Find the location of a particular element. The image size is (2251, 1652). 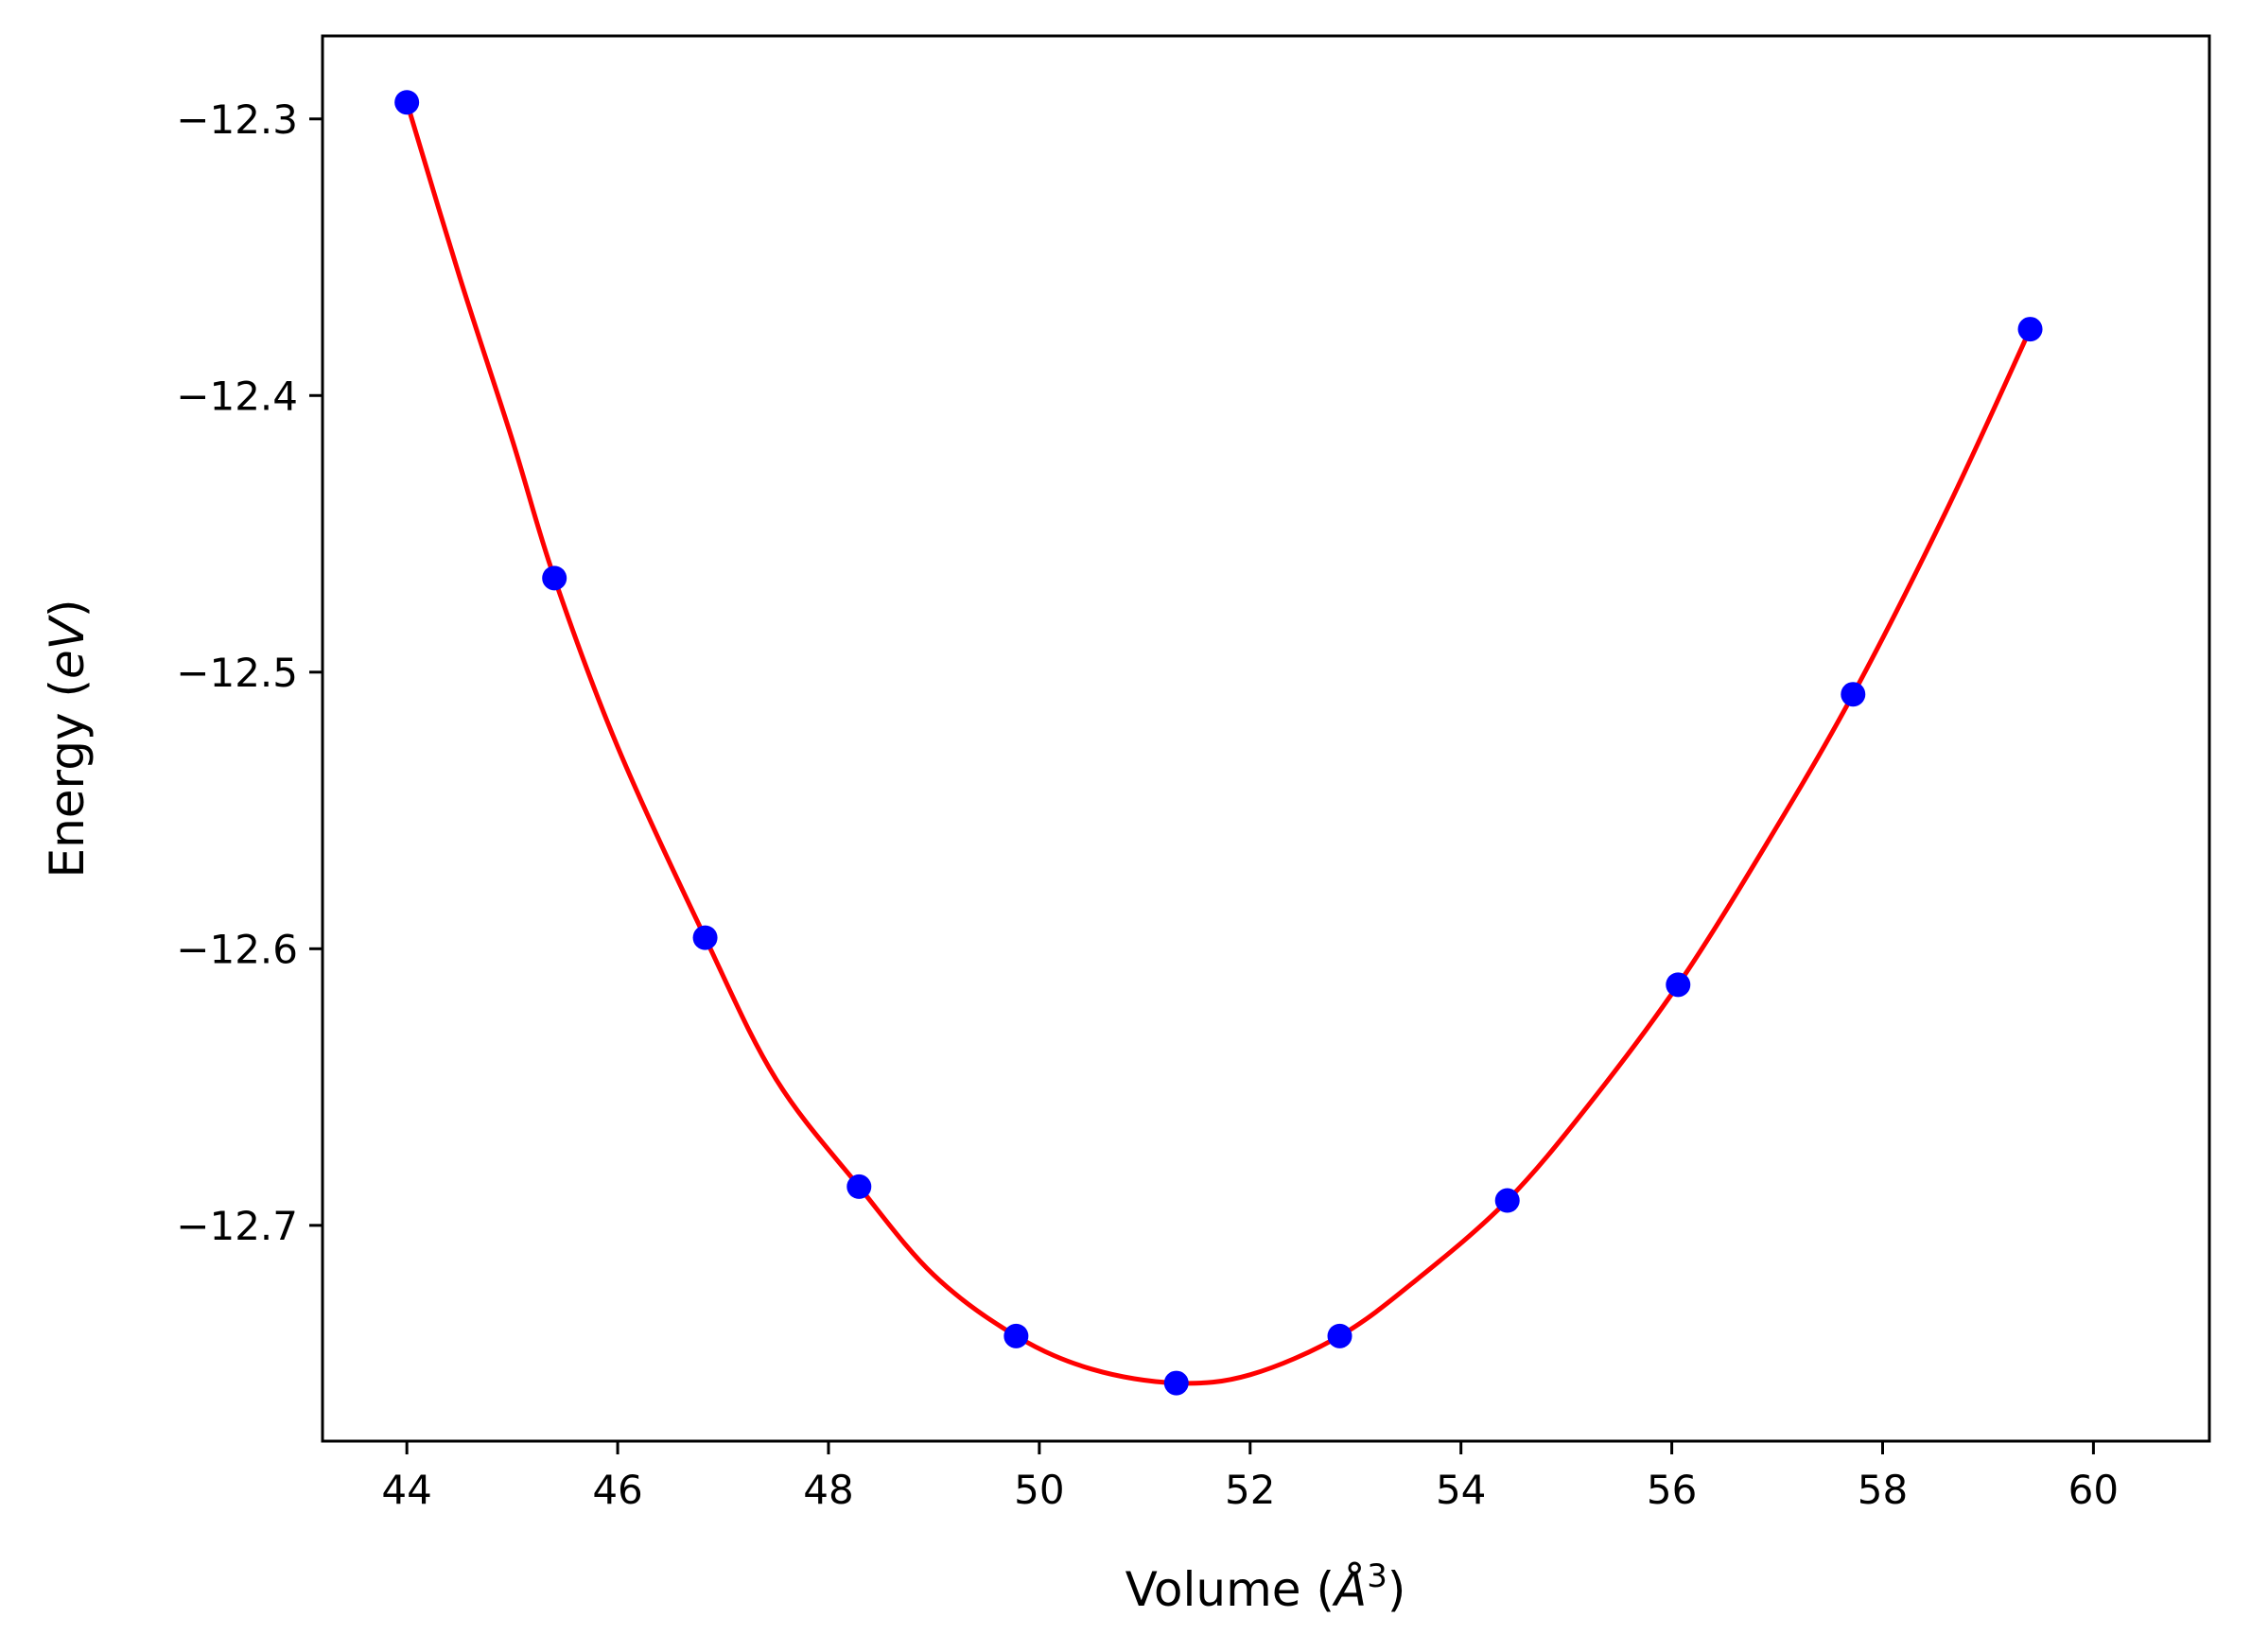

y-tick-label: −12.7 is located at coordinates (237, 1226).